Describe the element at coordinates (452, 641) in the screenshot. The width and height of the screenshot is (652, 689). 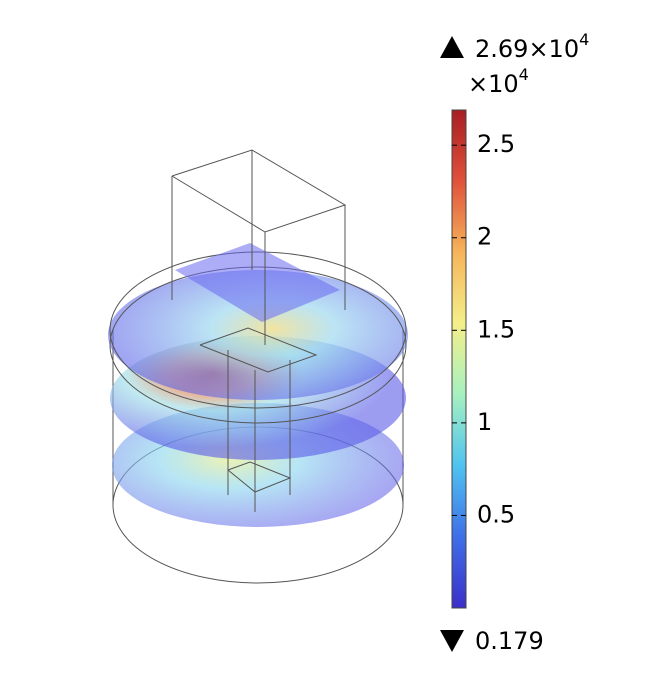
I see `min-marker` at that location.